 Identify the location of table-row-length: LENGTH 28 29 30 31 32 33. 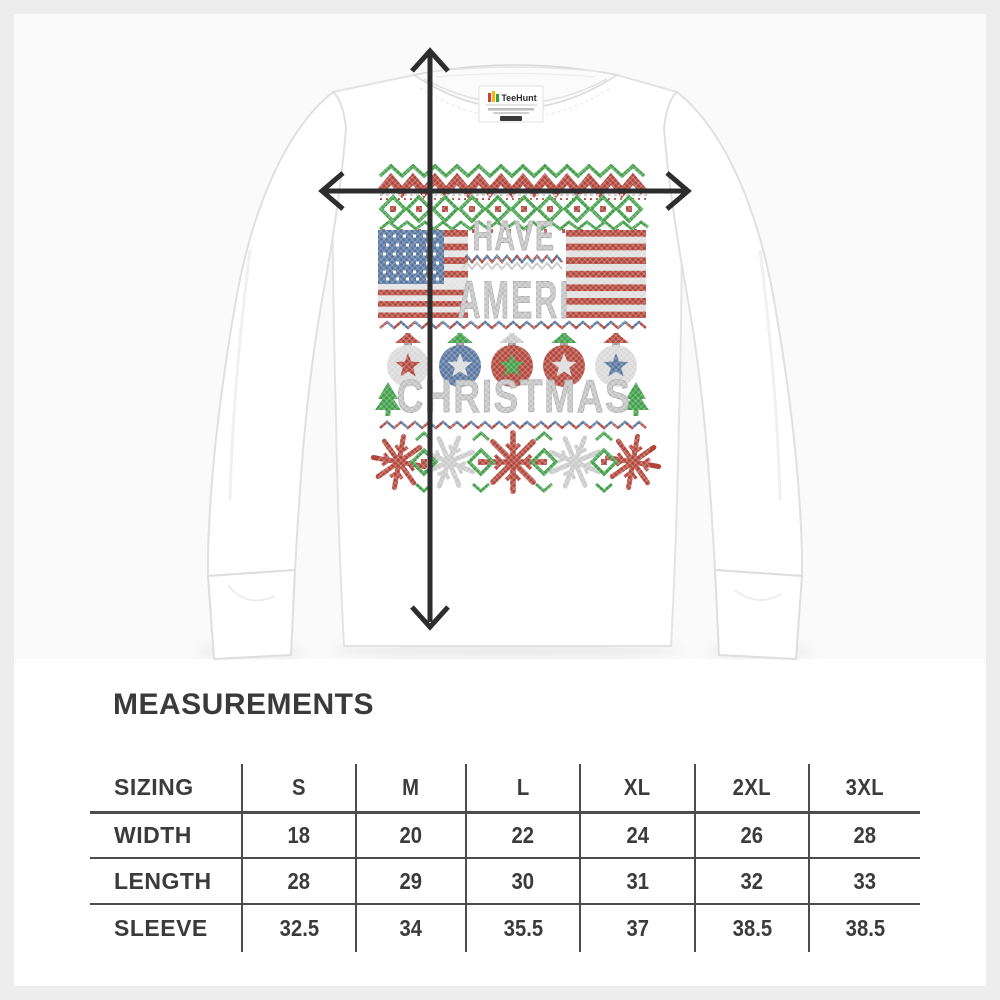
(505, 881).